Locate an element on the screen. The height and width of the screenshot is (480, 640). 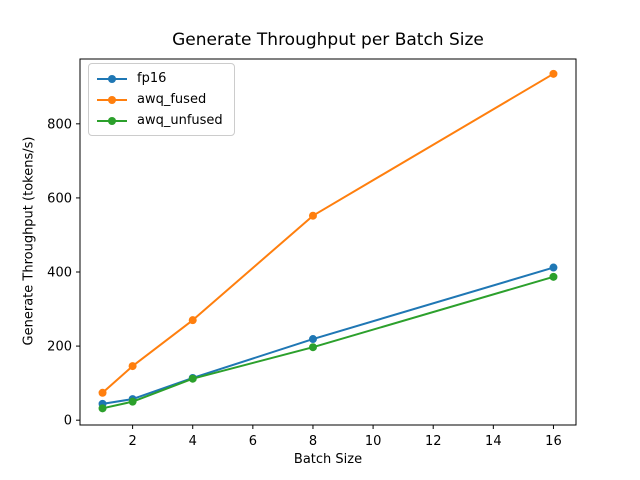
legend-label: awq_fused is located at coordinates (172, 99).